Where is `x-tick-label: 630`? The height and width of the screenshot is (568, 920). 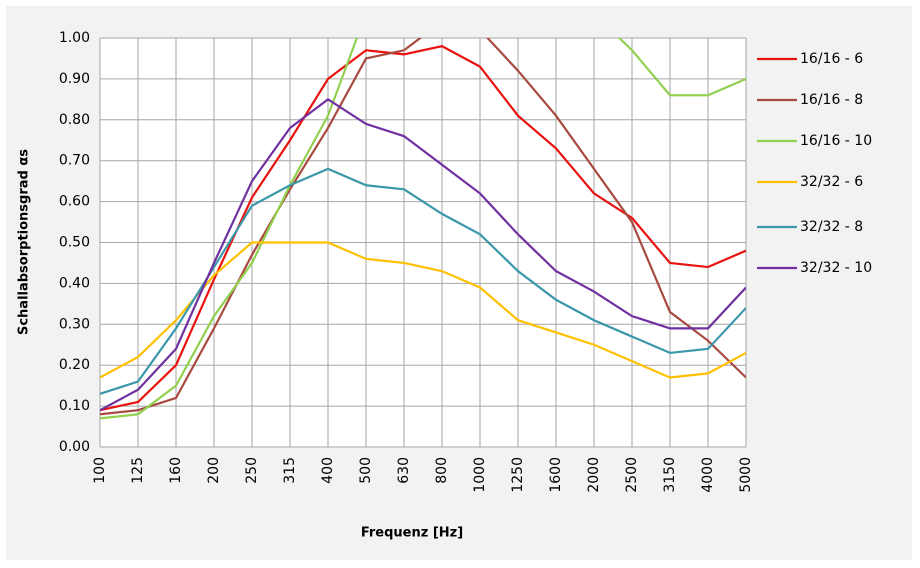 x-tick-label: 630 is located at coordinates (404, 470).